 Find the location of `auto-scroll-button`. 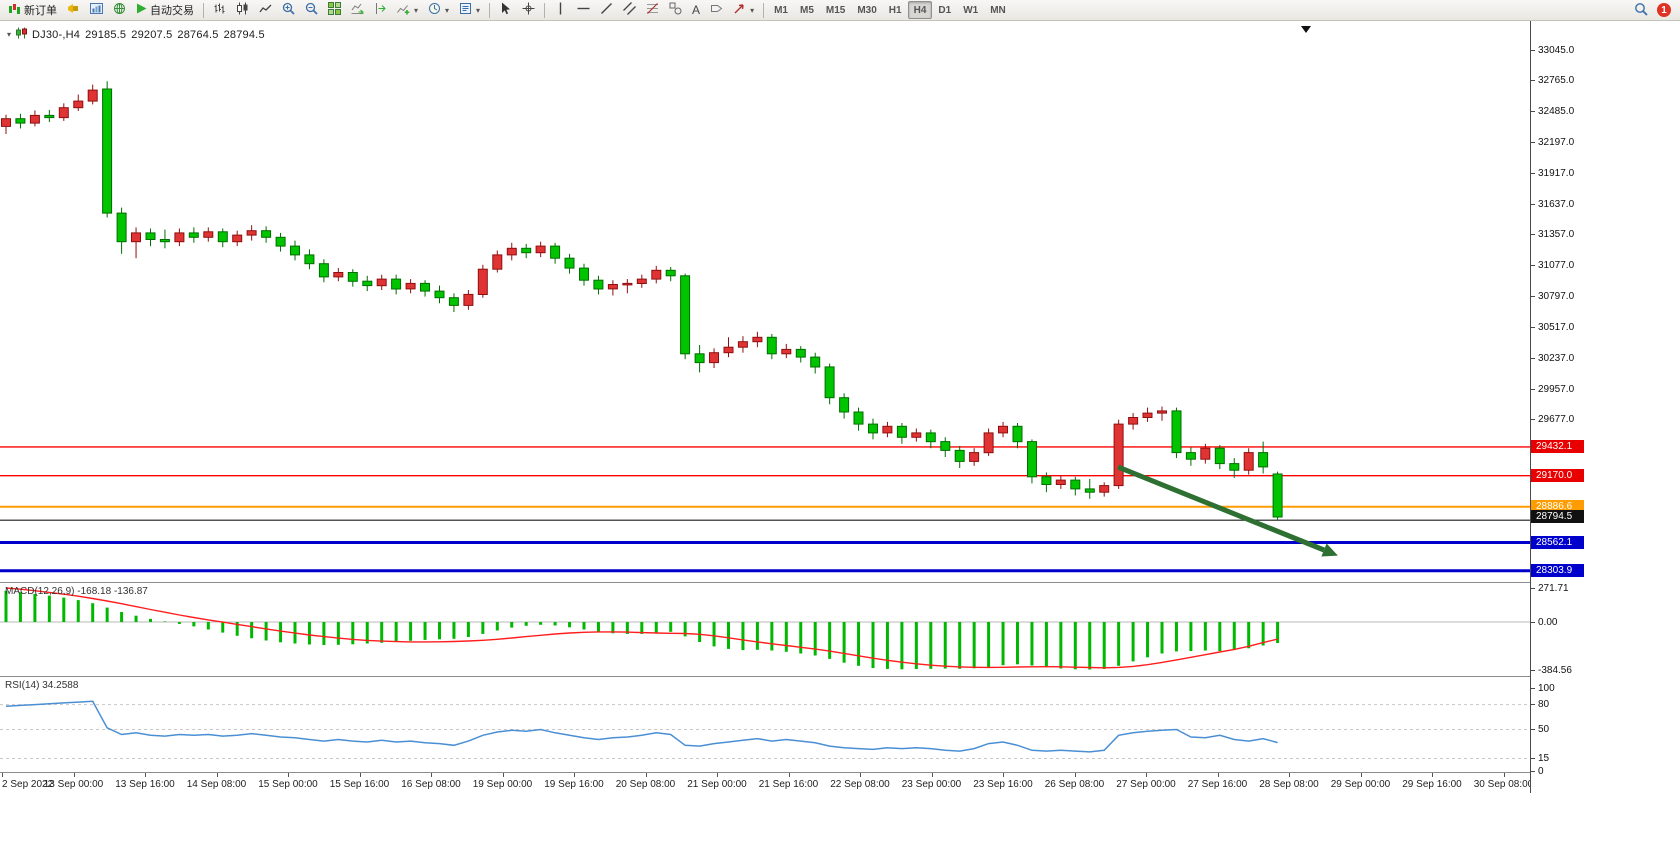

auto-scroll-button is located at coordinates (357, 10).